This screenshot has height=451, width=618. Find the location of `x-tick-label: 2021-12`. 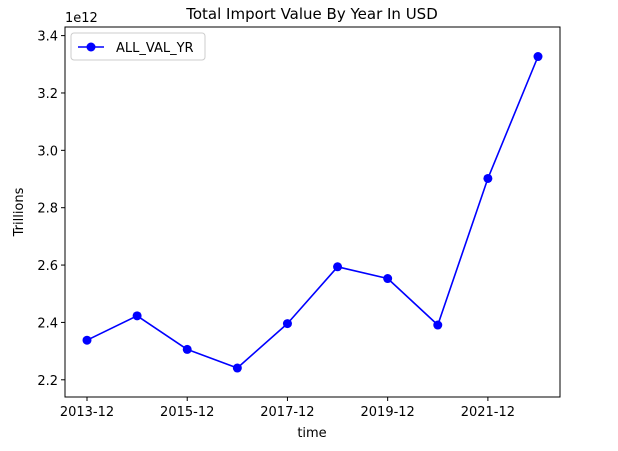

x-tick-label: 2021-12 is located at coordinates (488, 412).